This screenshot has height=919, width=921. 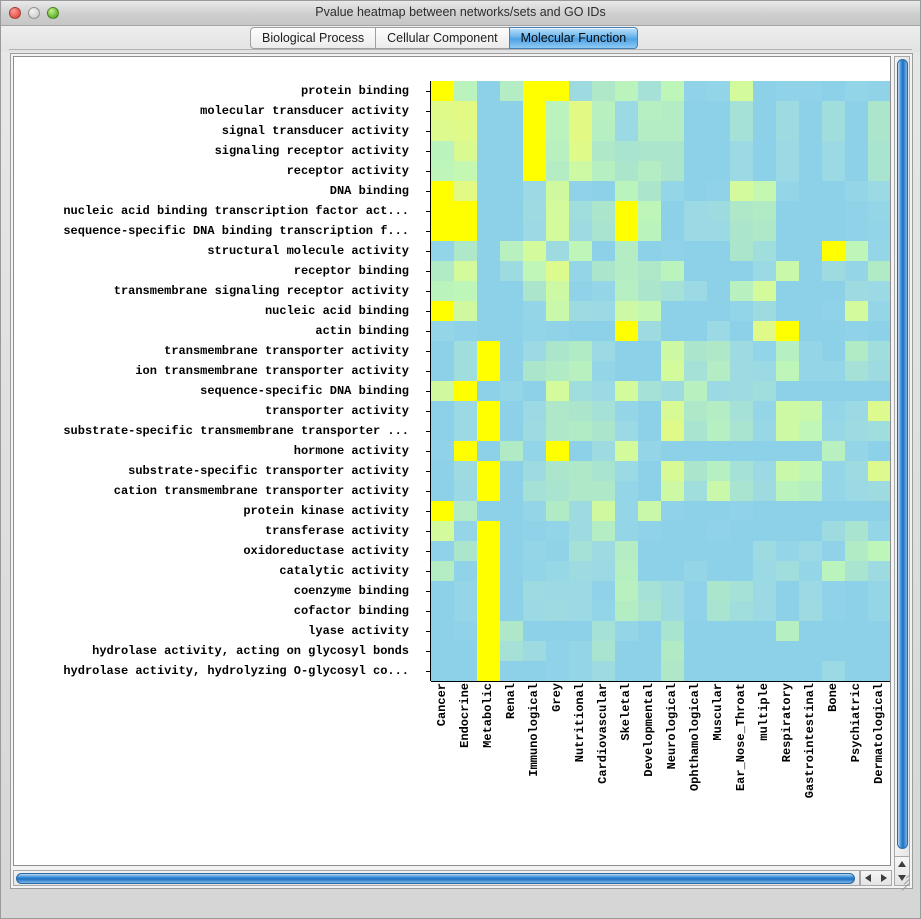 I want to click on scroll-up-arrow-icon, so click(x=902, y=864).